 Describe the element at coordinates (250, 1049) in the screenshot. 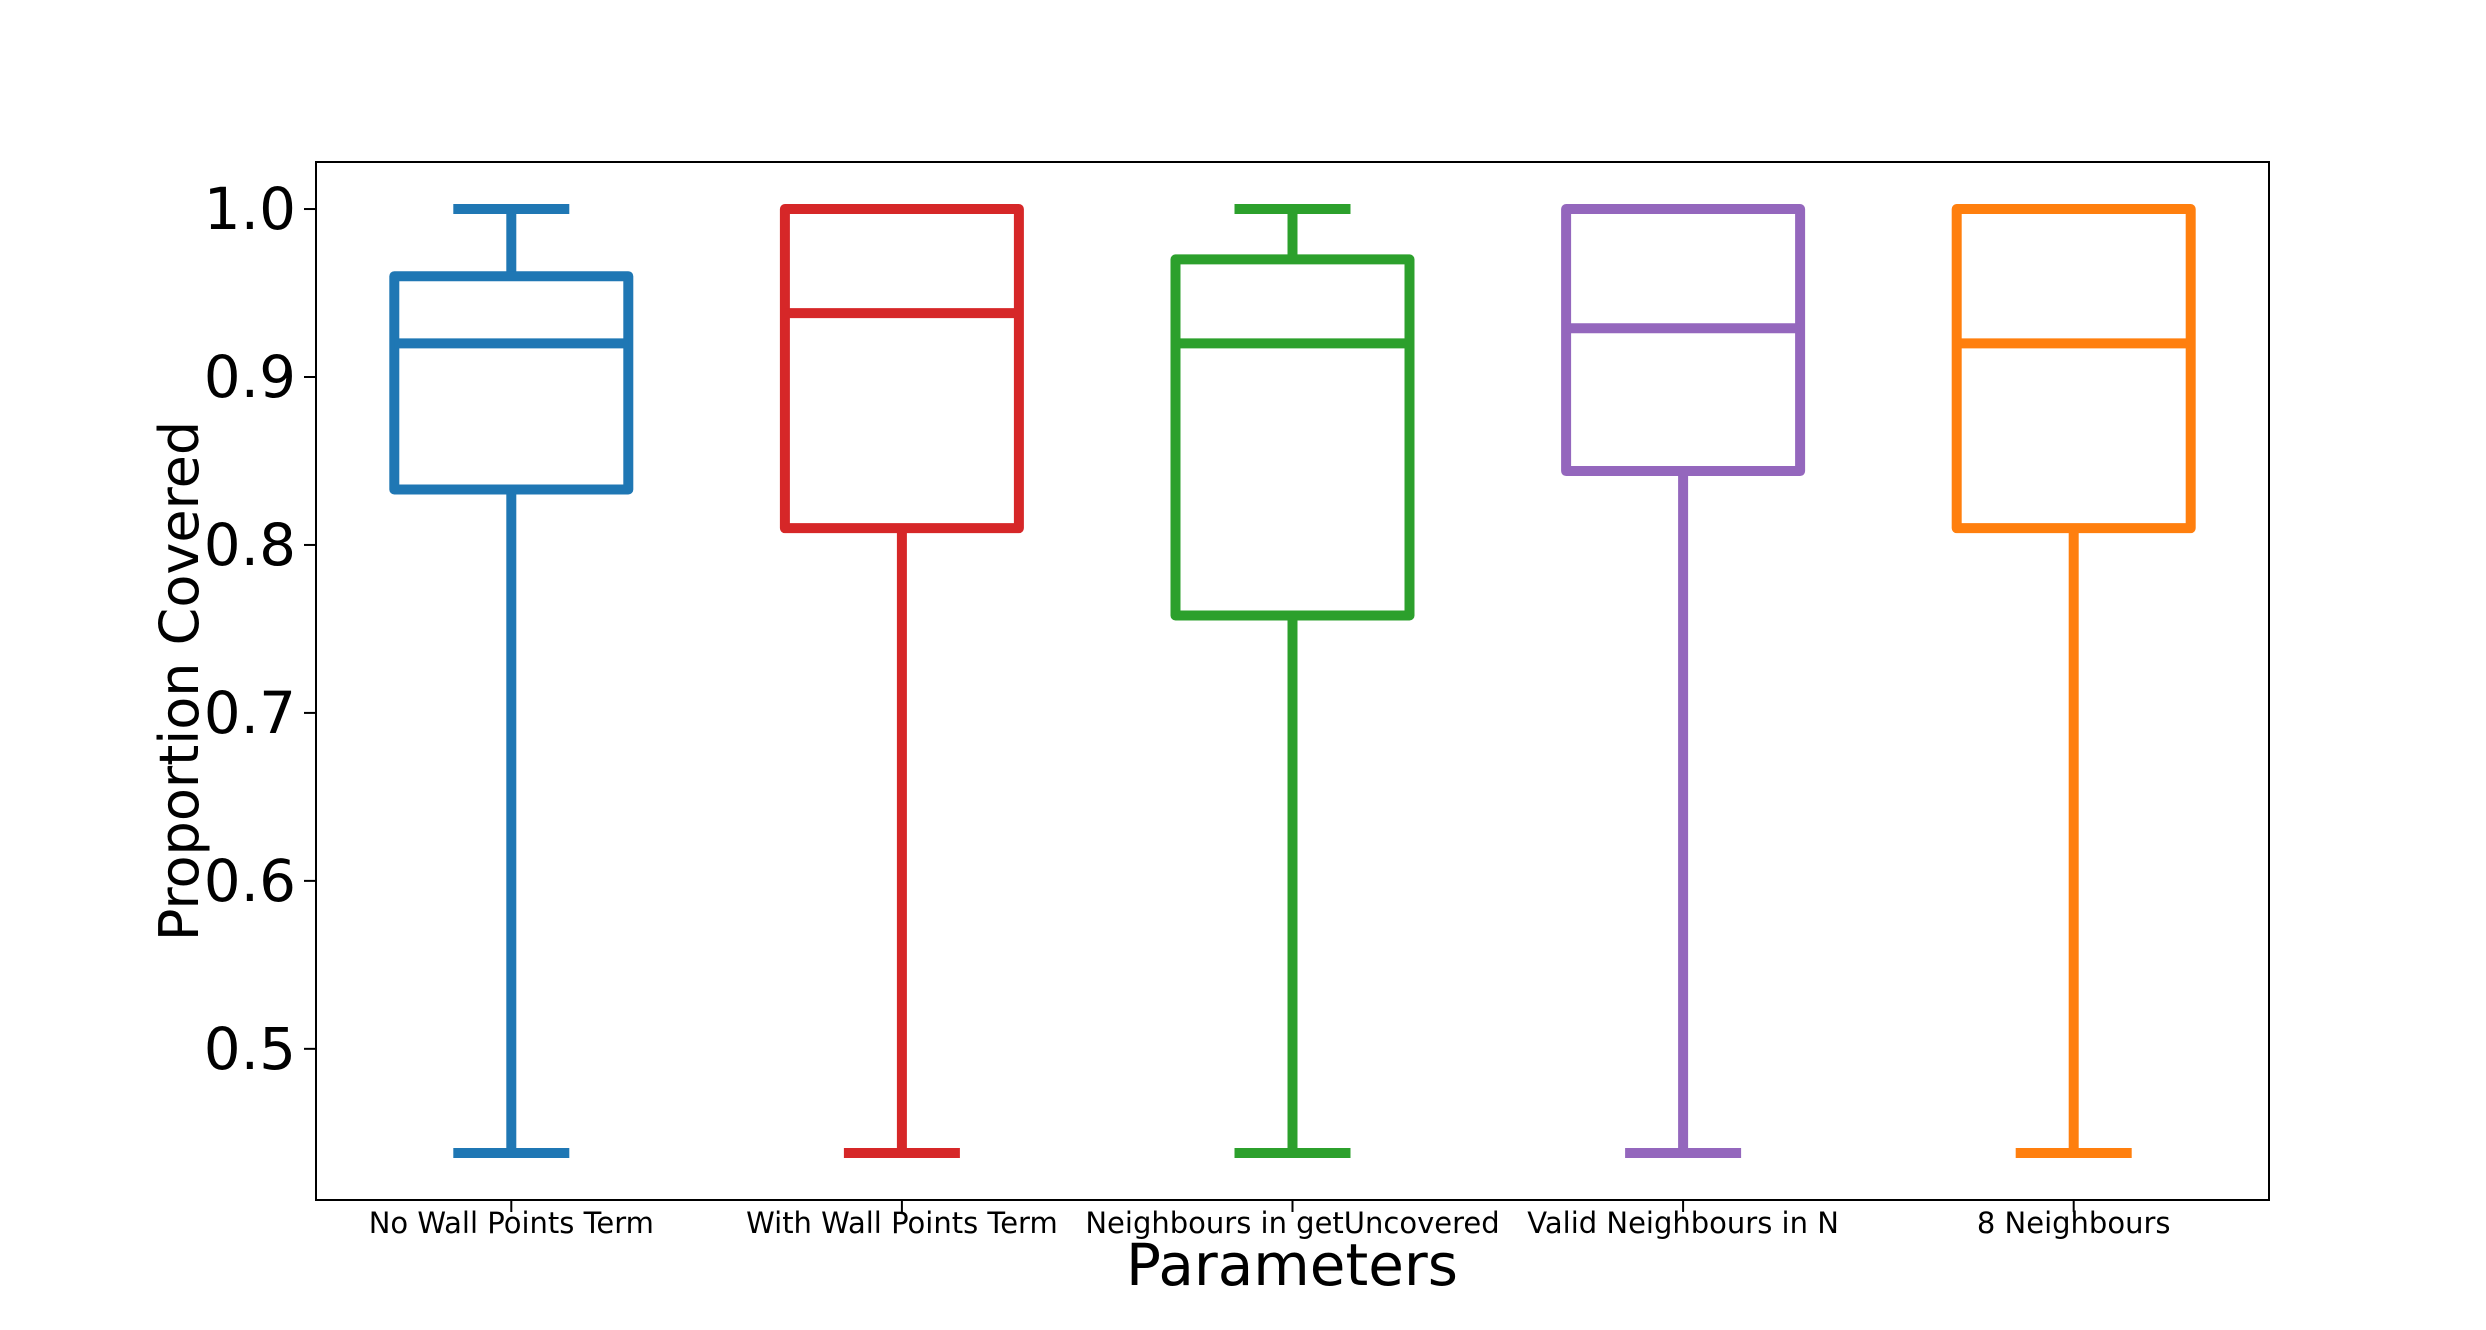

I see `y-tick-label: 0.5` at that location.